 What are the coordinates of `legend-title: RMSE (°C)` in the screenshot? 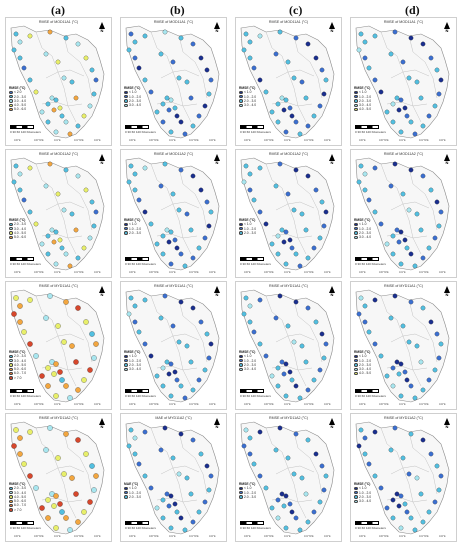 It's located at (132, 352).